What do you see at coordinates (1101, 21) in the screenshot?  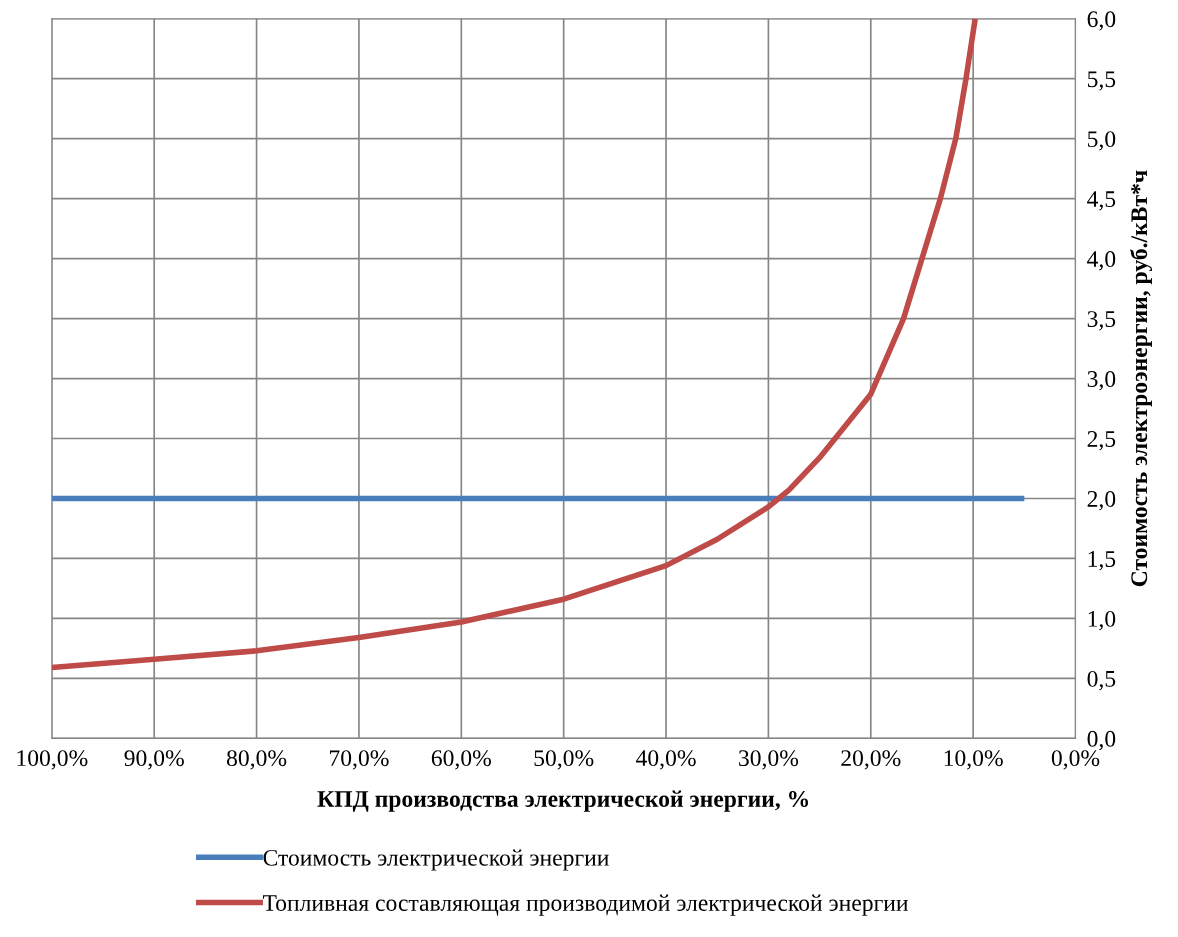 I see `y-tick-label: 6,0` at bounding box center [1101, 21].